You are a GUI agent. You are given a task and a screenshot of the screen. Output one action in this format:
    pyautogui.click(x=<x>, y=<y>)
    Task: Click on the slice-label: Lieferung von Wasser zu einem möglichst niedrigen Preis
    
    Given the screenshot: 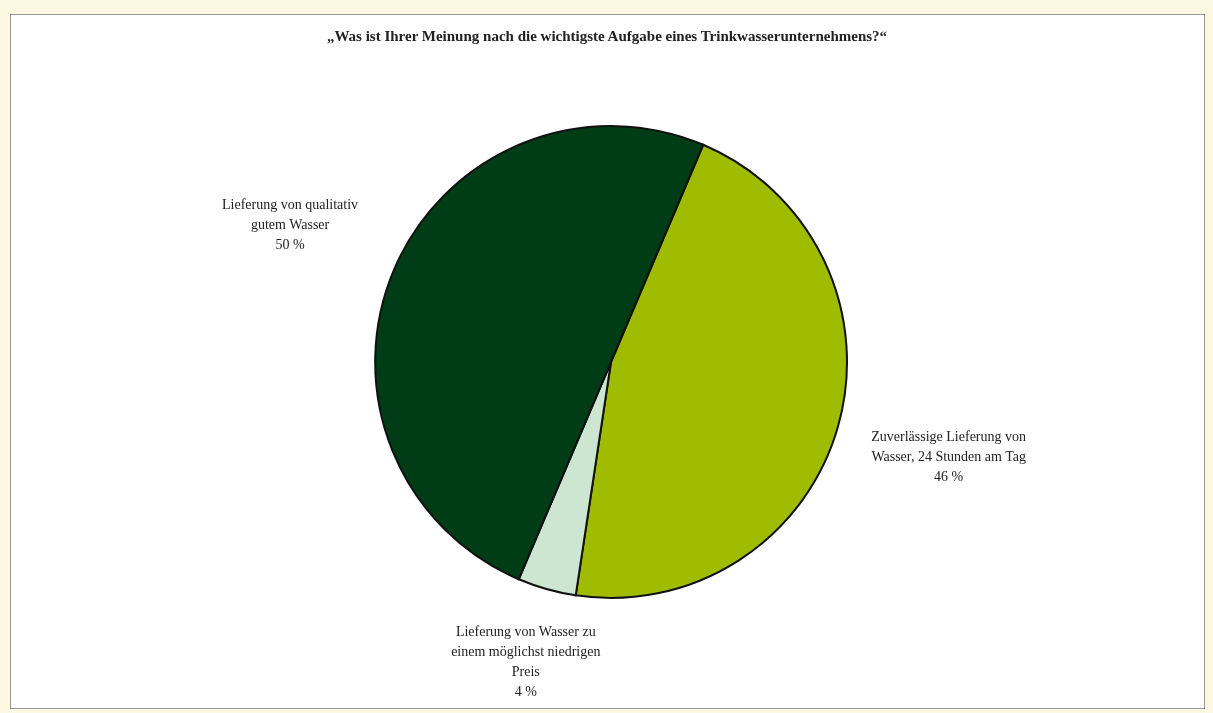 What is the action you would take?
    pyautogui.click(x=526, y=652)
    